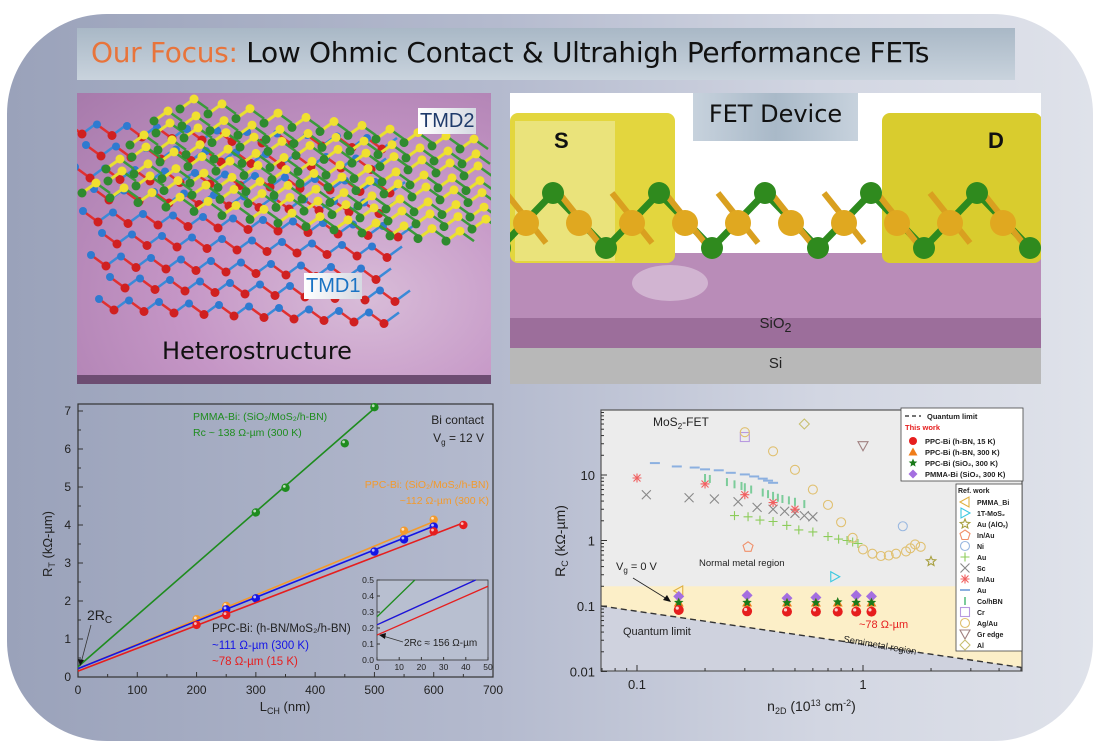  What do you see at coordinates (772, 323) in the screenshot?
I see `sio2-text: SiO` at bounding box center [772, 323].